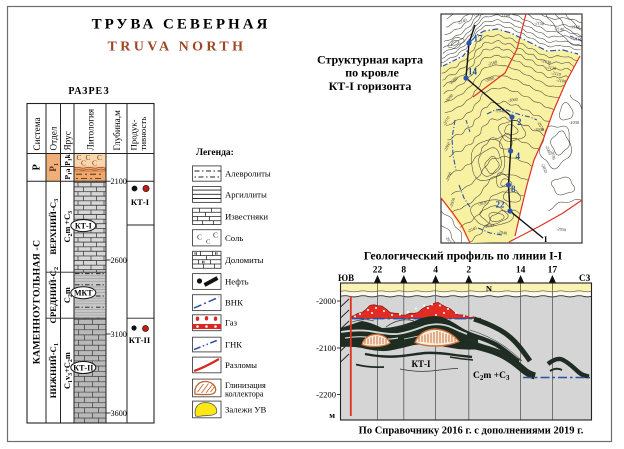 The image size is (624, 449). What do you see at coordinates (244, 260) in the screenshot?
I see `svg-text: Доломиты` at bounding box center [244, 260].